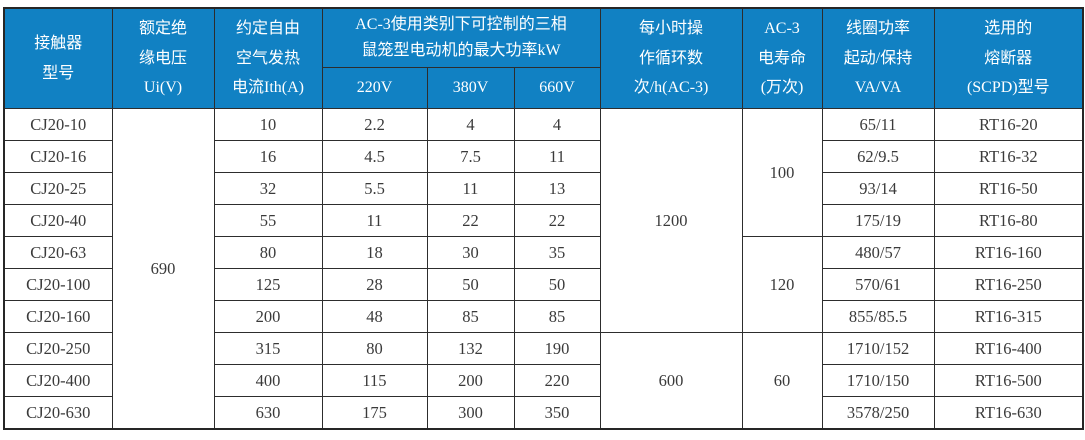 The height and width of the screenshot is (440, 1085). What do you see at coordinates (1008, 348) in the screenshot?
I see `fuse-cell: RT16-400` at bounding box center [1008, 348].